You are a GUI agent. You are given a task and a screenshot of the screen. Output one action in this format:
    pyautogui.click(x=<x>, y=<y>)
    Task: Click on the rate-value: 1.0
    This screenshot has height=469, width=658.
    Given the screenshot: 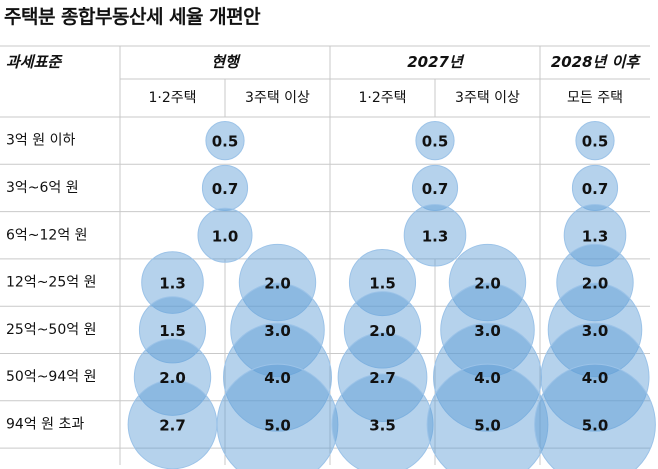 What is the action you would take?
    pyautogui.click(x=225, y=236)
    